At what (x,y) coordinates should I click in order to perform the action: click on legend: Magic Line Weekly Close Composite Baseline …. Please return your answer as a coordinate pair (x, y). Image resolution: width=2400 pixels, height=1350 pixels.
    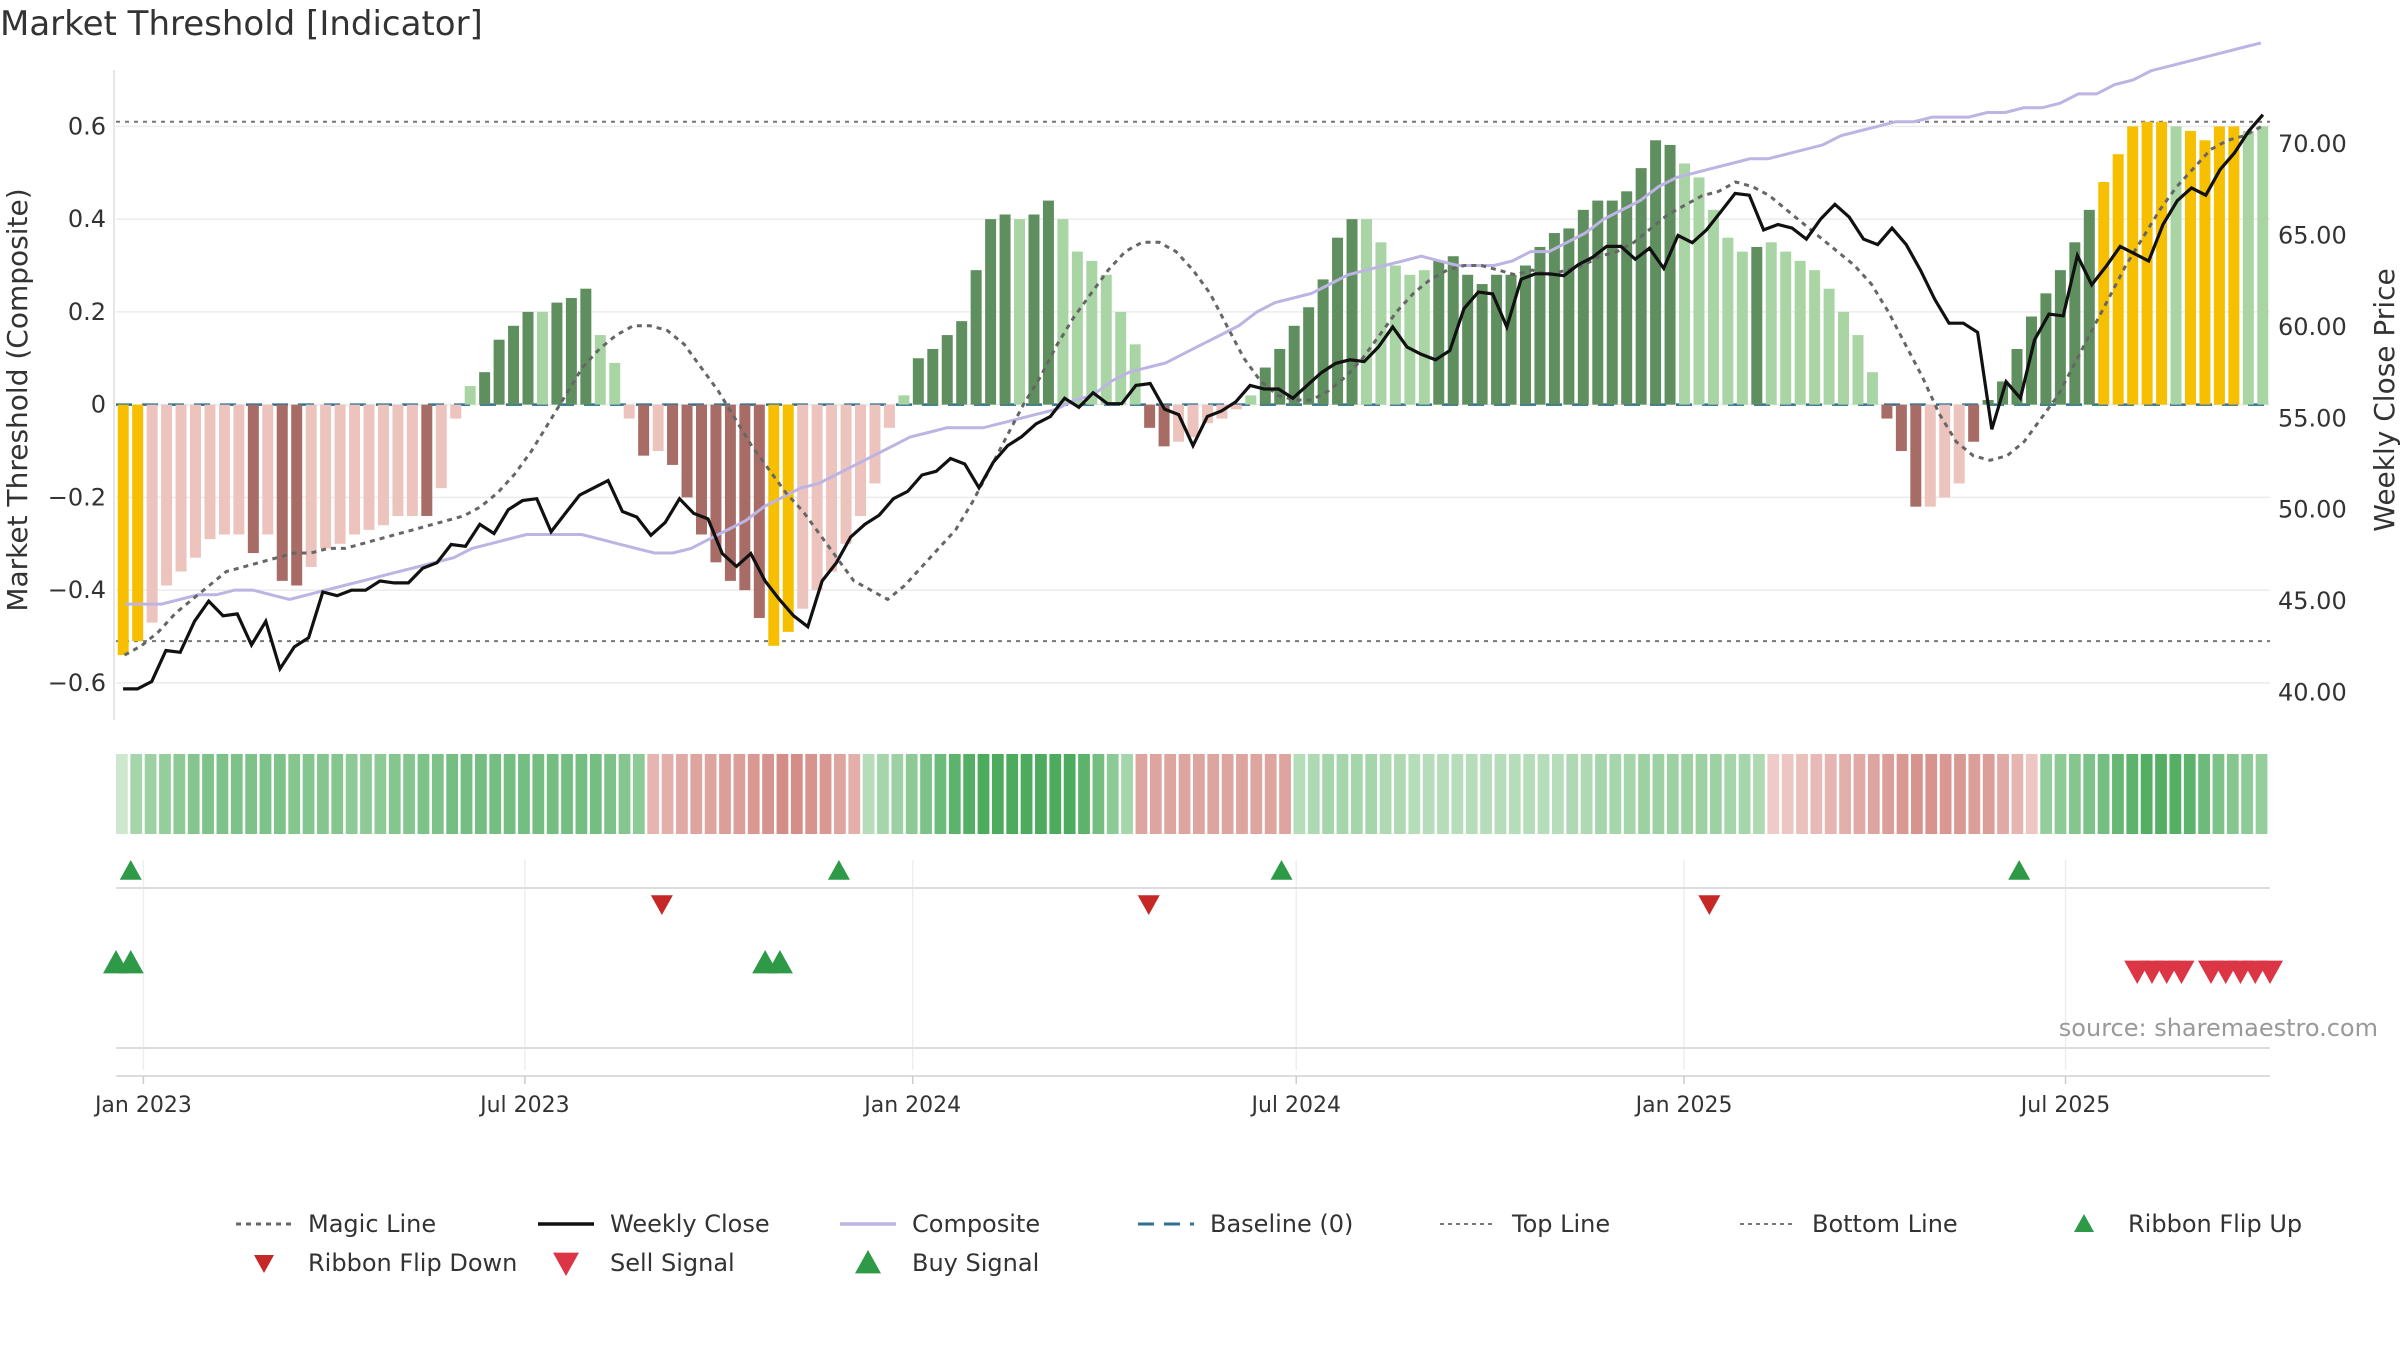
    Looking at the image, I should click on (1269, 1243).